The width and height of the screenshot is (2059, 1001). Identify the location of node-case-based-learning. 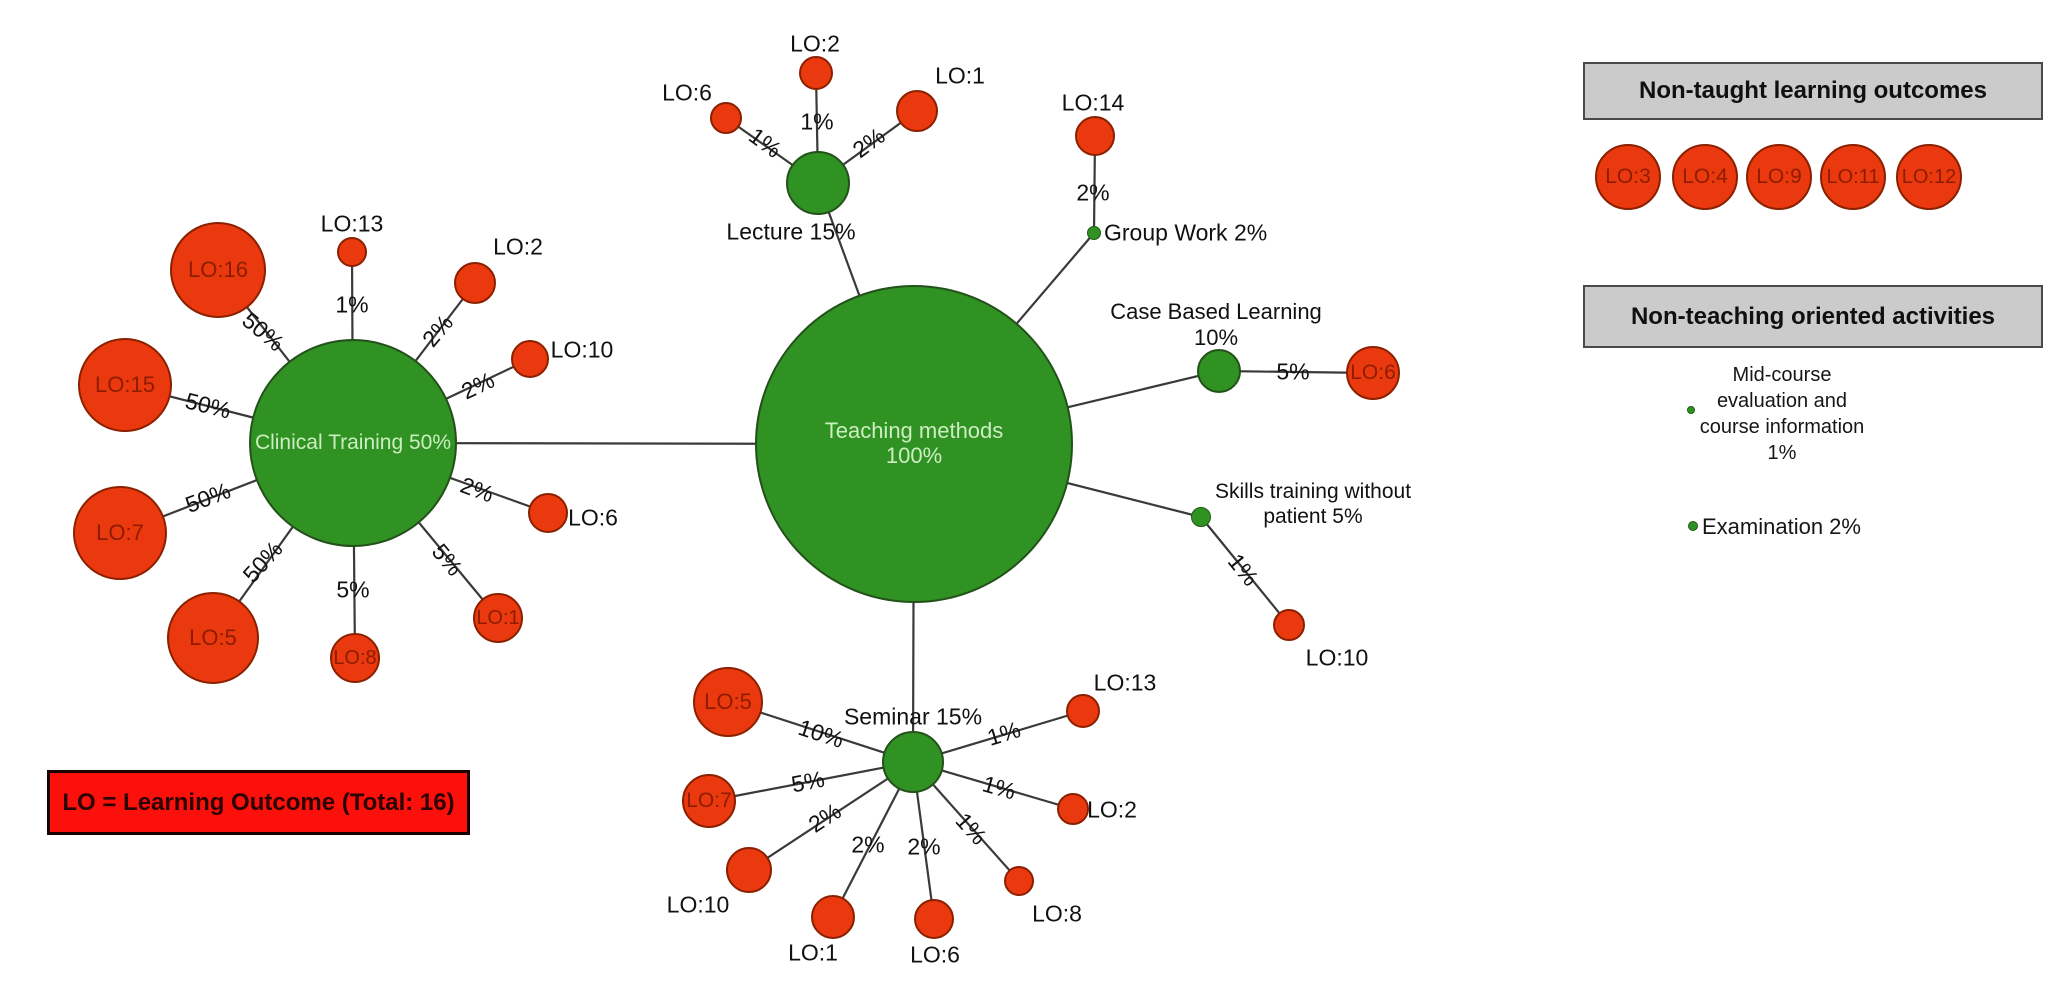
(1219, 371).